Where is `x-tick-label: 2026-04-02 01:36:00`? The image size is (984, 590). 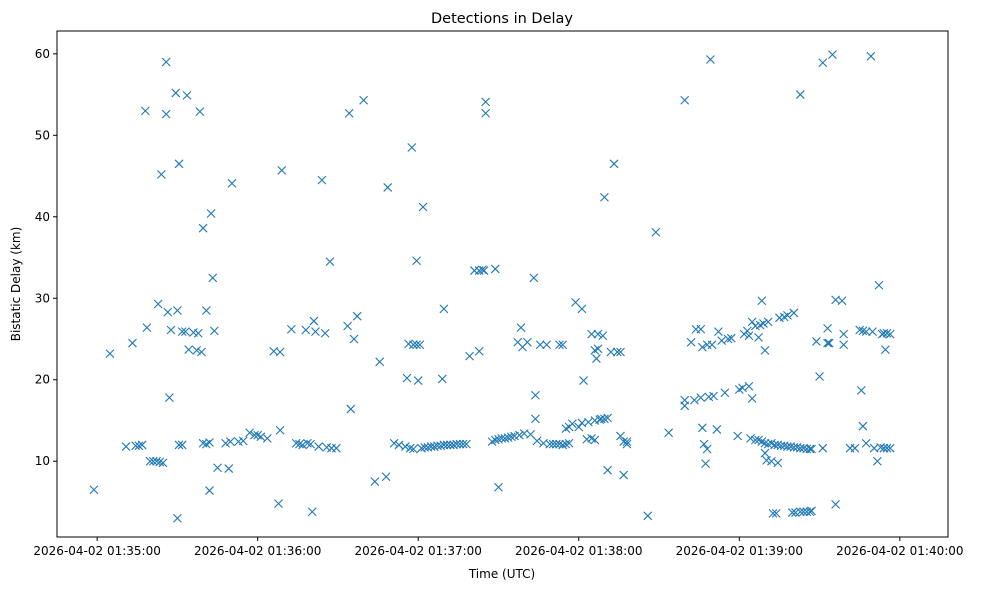
x-tick-label: 2026-04-02 01:36:00 is located at coordinates (257, 551).